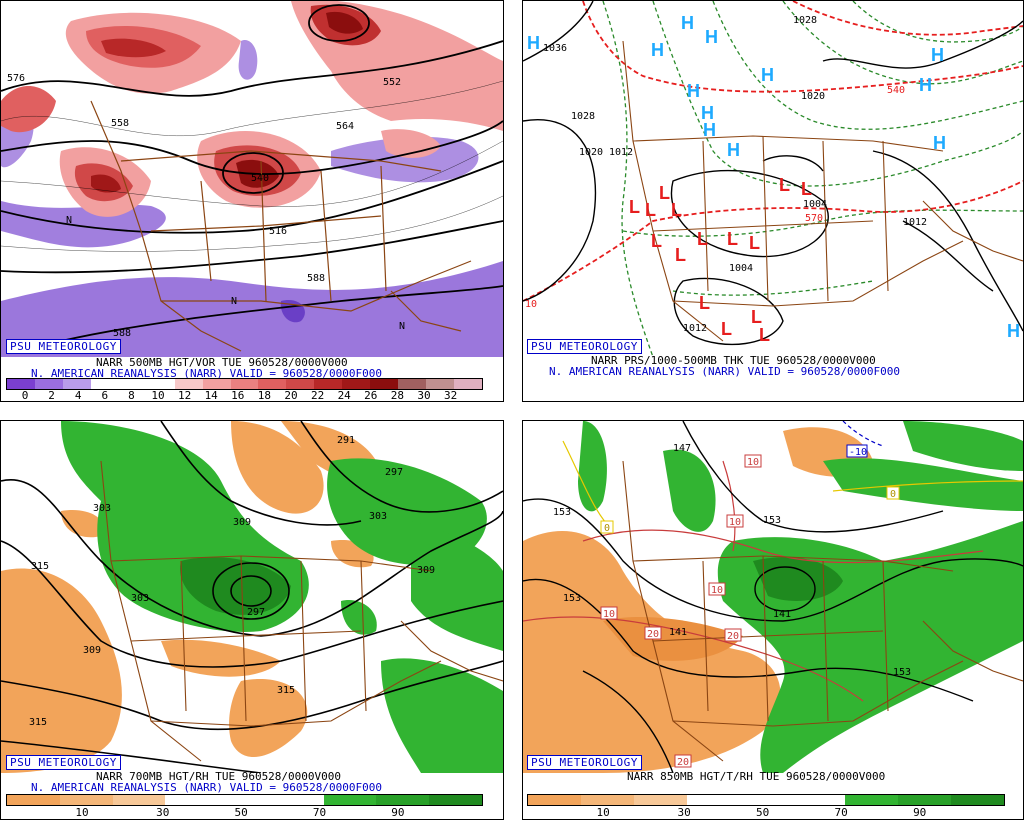 The width and height of the screenshot is (1024, 820). What do you see at coordinates (120, 123) in the screenshot?
I see `contour-label: 558` at bounding box center [120, 123].